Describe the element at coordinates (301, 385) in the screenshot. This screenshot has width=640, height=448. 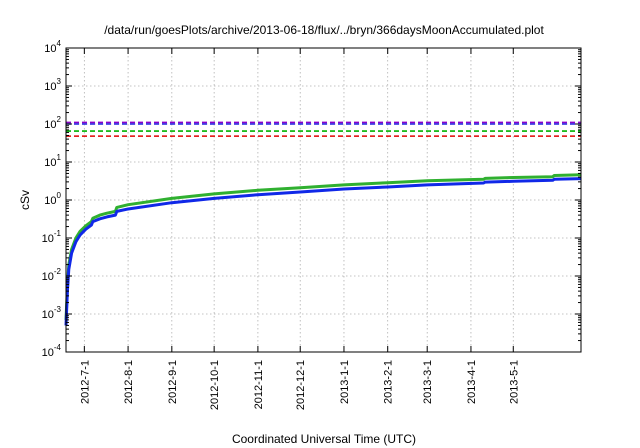
I see `x-tick-label: 2012-12-1` at that location.